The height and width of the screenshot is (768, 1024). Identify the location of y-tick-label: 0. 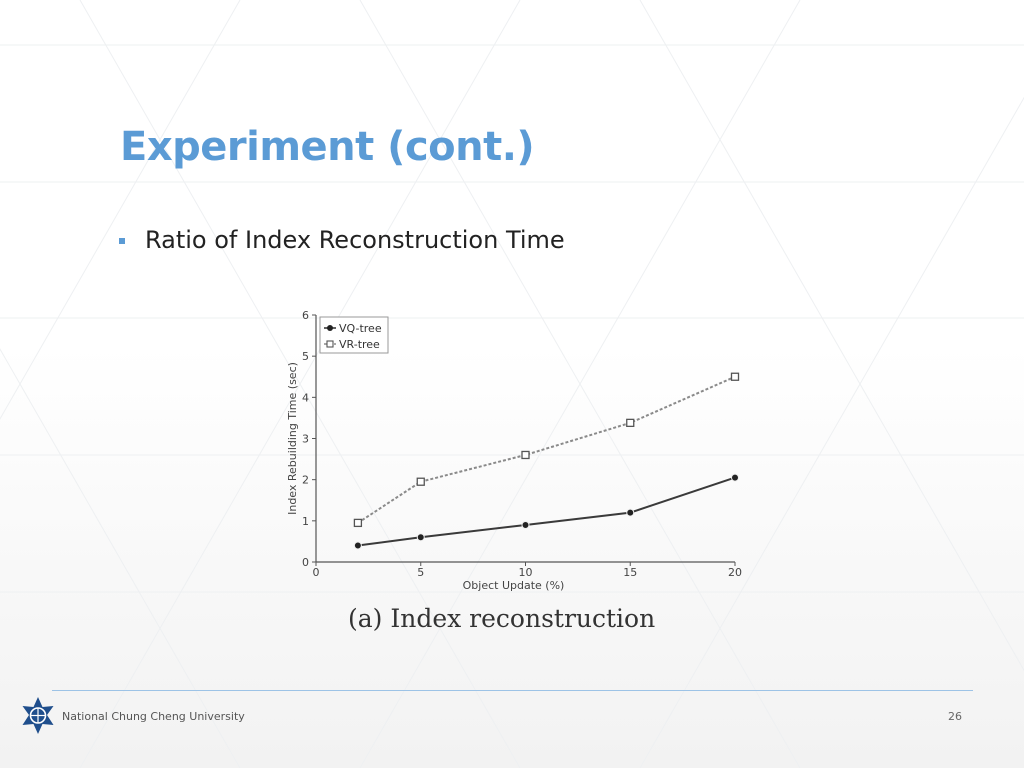
(305, 562).